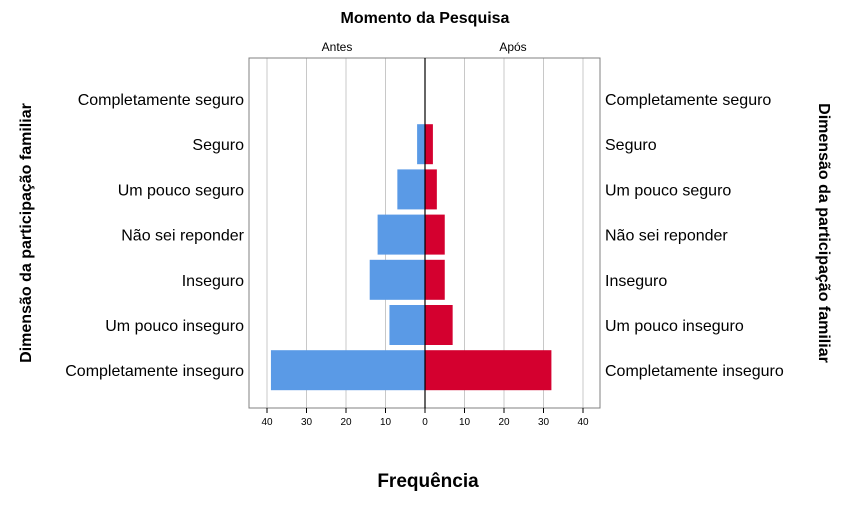  I want to click on category-label-left: Completamente inseguro, so click(154, 371).